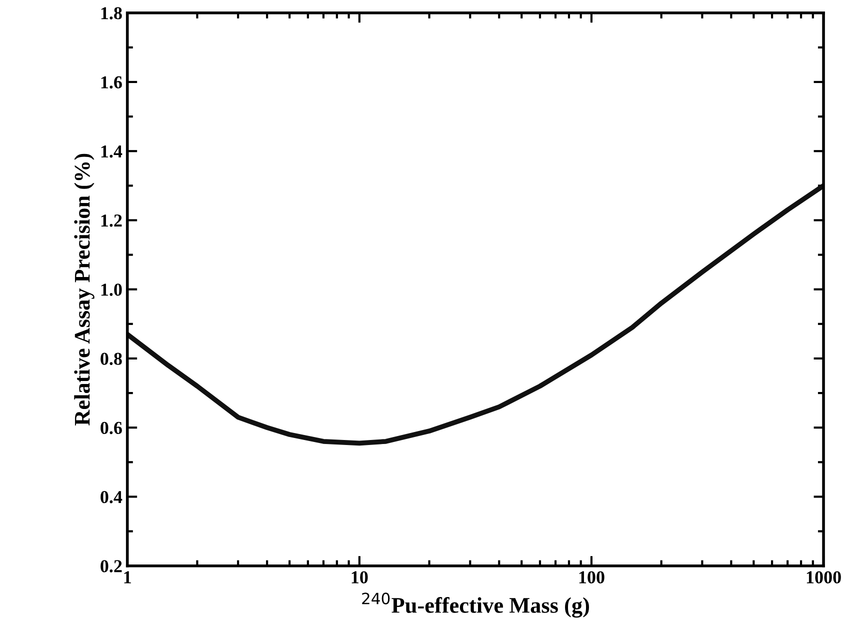 The width and height of the screenshot is (849, 643). Describe the element at coordinates (111, 151) in the screenshot. I see `y-tick-label: 1.4` at that location.